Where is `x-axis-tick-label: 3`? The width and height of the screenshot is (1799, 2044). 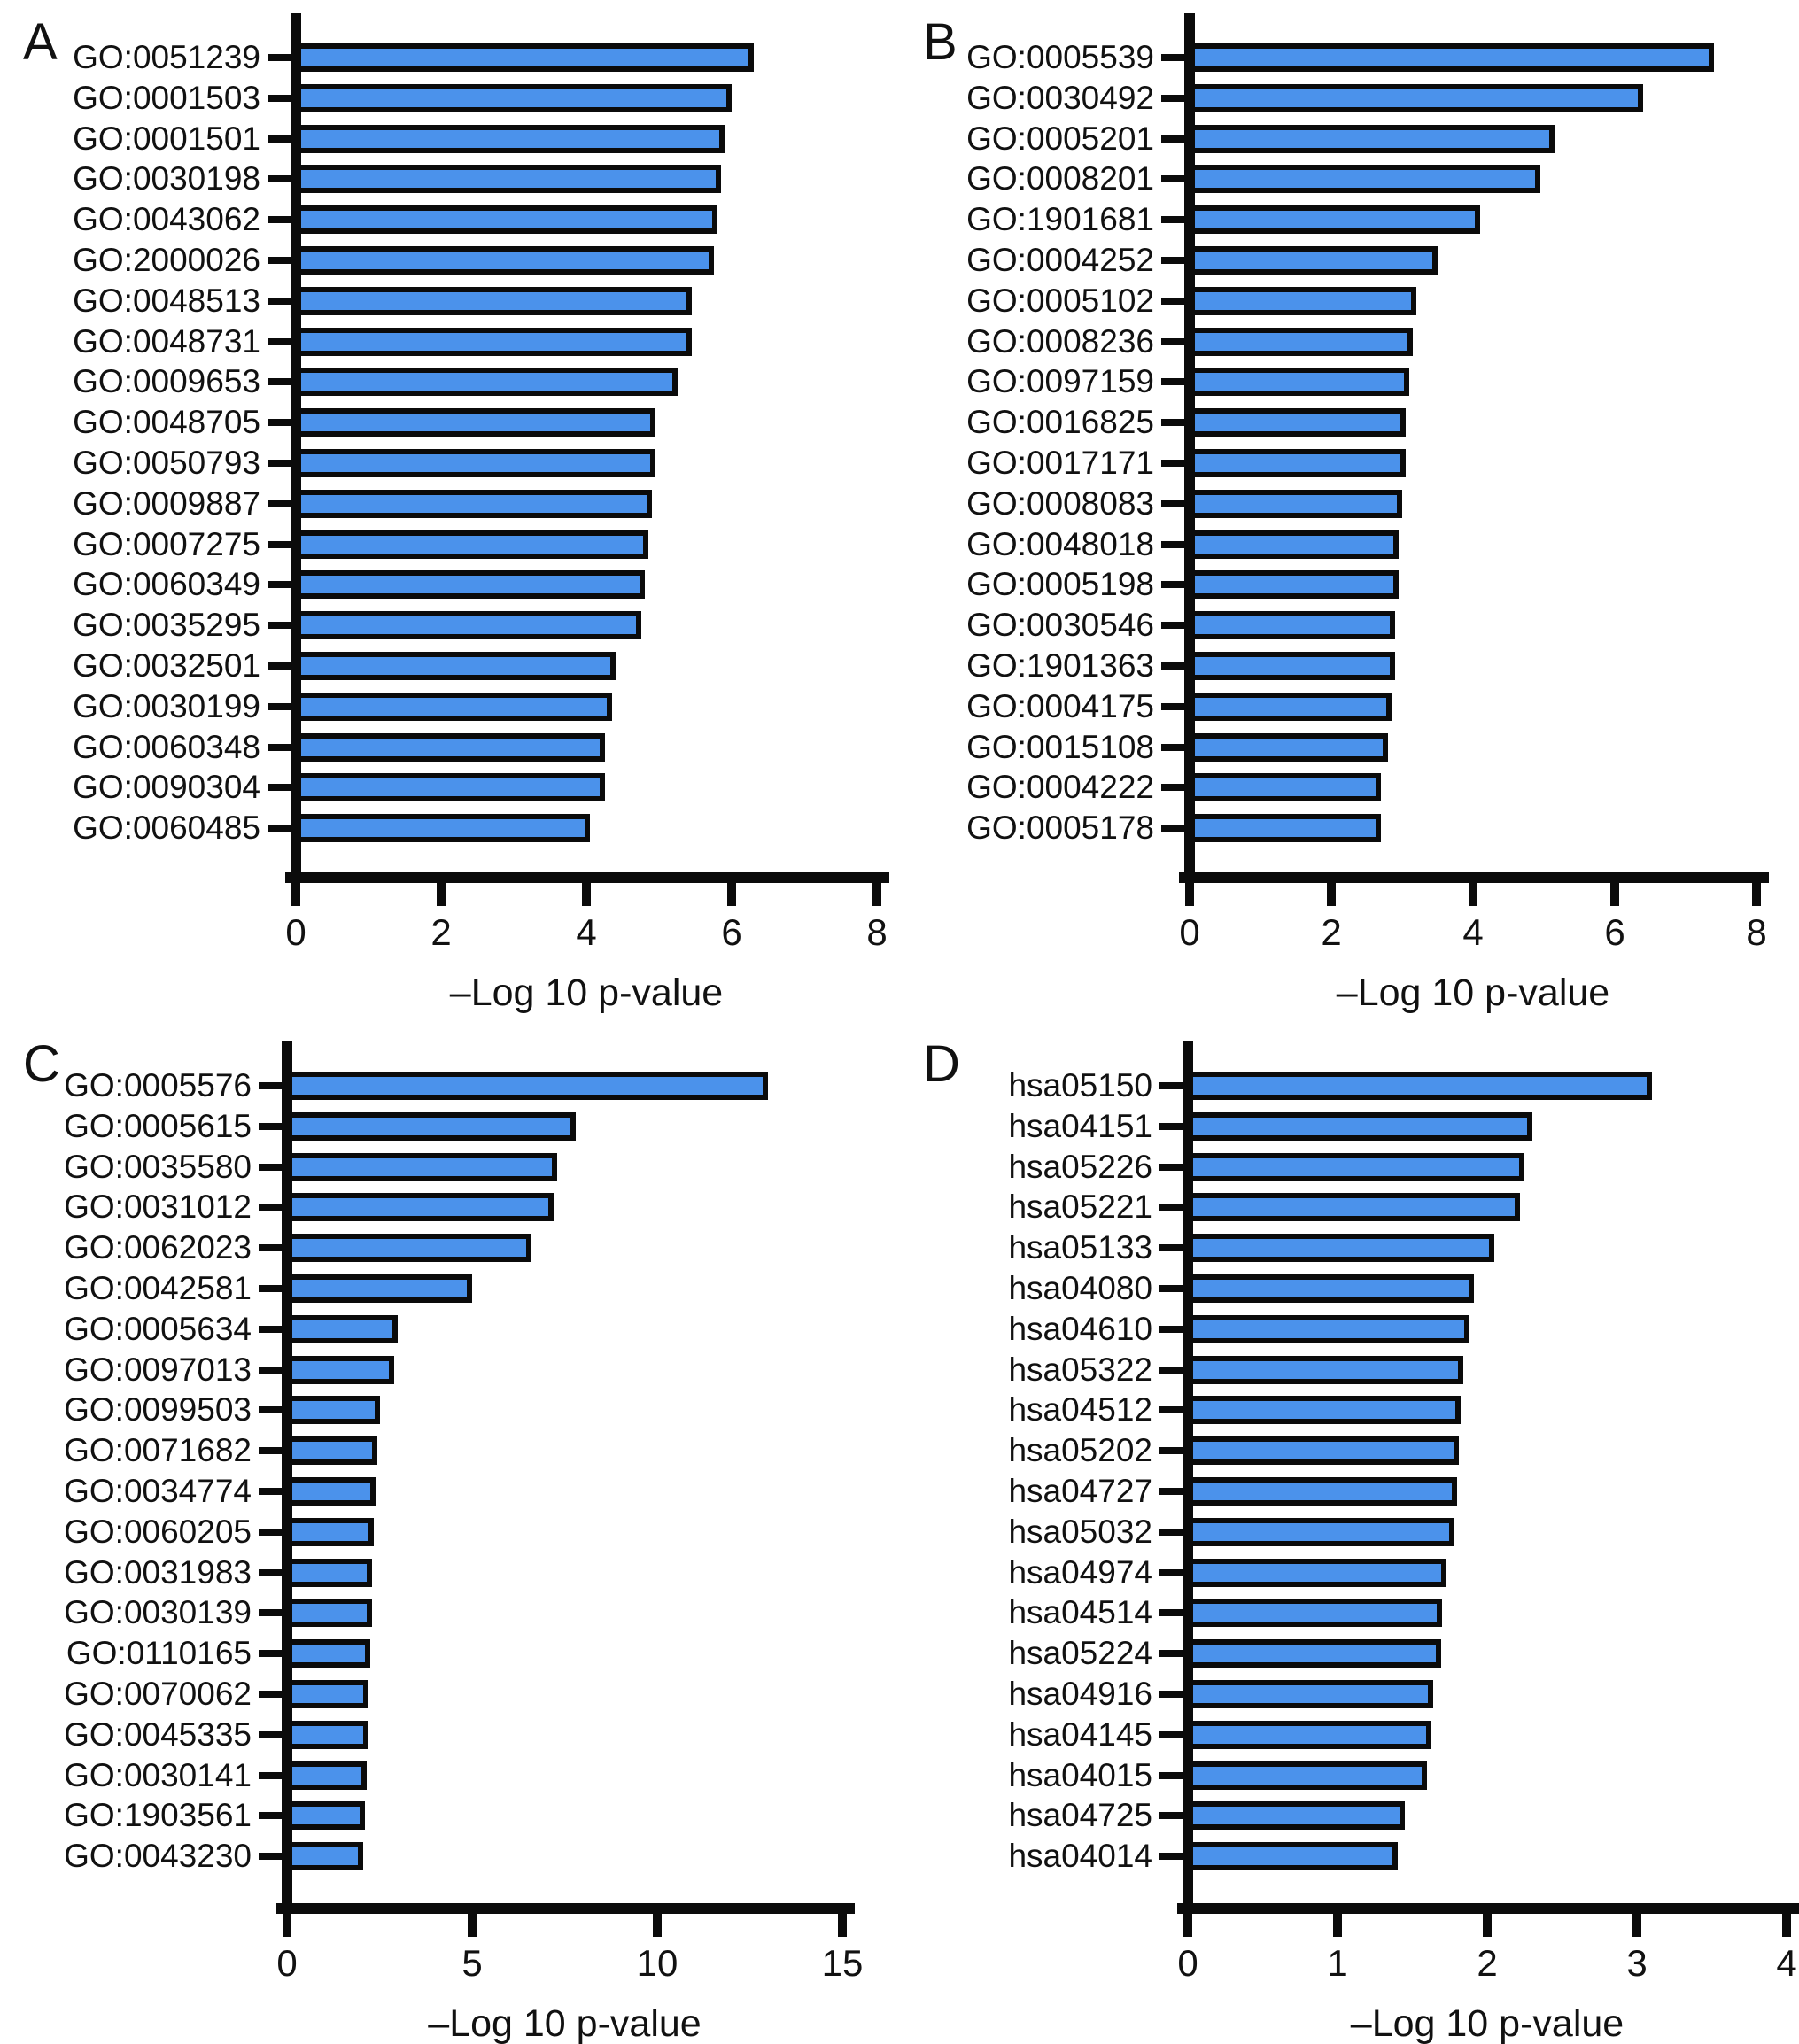
x-axis-tick-label: 3 is located at coordinates (1637, 1963).